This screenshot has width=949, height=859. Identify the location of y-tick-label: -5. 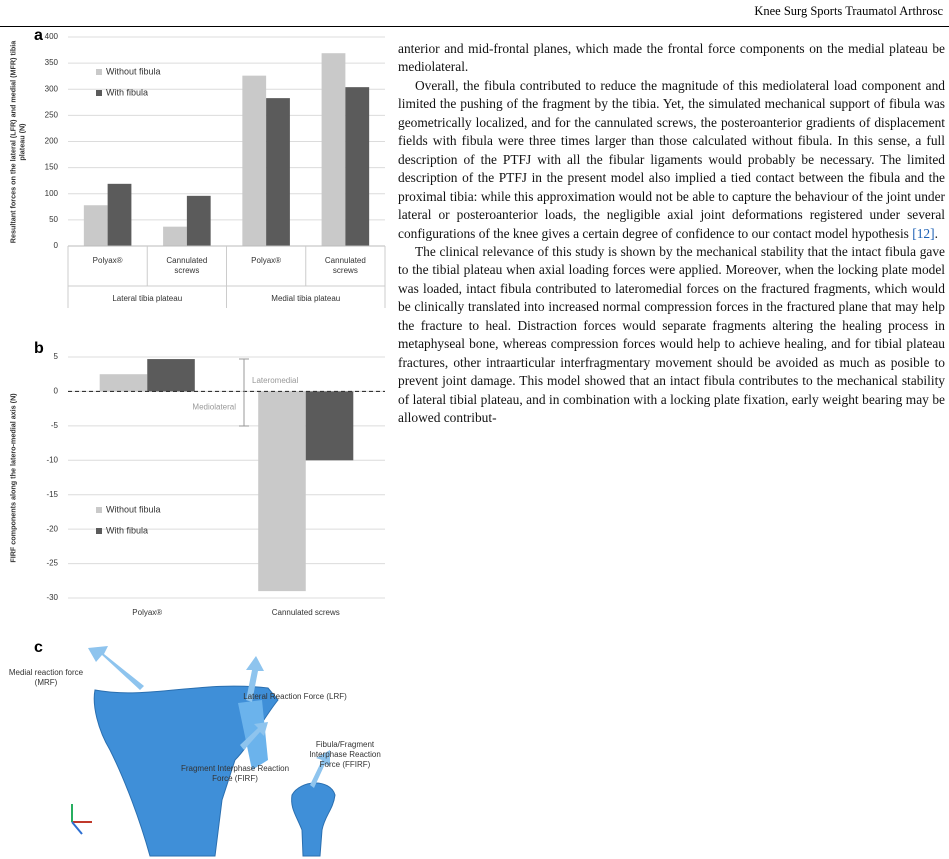
(55, 425).